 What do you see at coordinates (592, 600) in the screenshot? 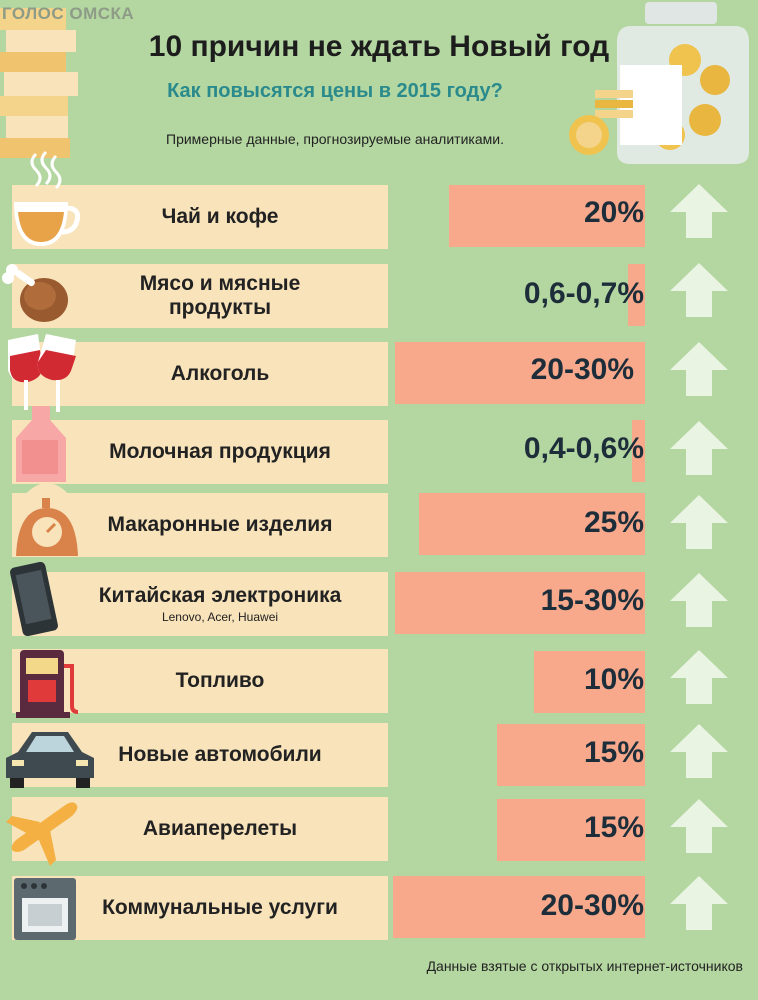
I see `increase-value: 15-30%` at bounding box center [592, 600].